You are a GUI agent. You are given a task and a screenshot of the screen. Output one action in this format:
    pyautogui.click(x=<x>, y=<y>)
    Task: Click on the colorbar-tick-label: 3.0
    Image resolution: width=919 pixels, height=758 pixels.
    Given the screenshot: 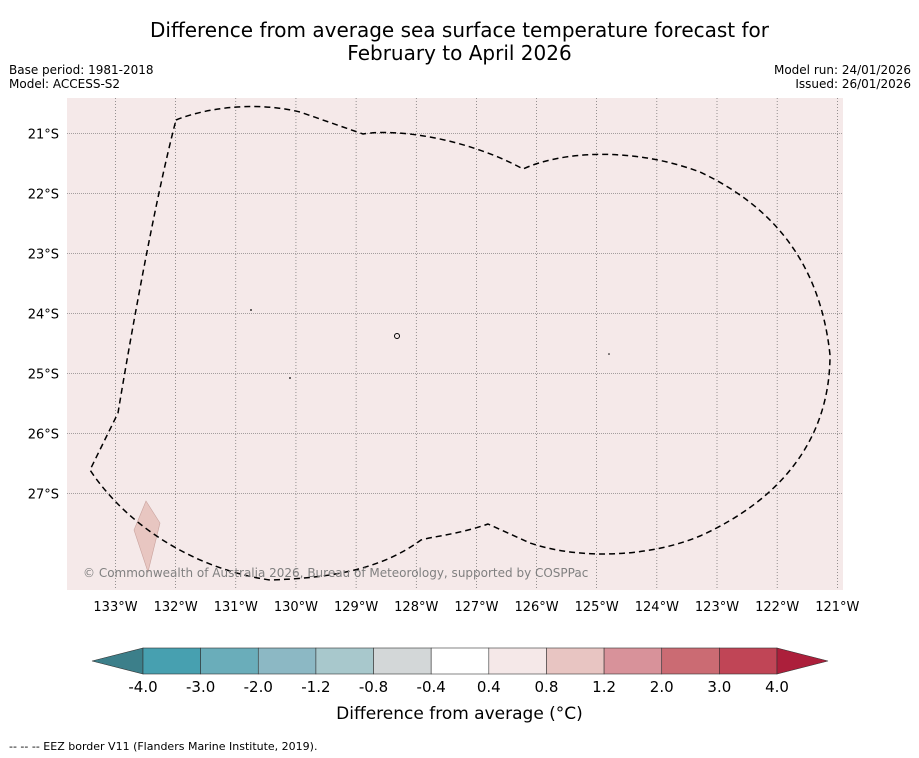 What is the action you would take?
    pyautogui.click(x=719, y=687)
    